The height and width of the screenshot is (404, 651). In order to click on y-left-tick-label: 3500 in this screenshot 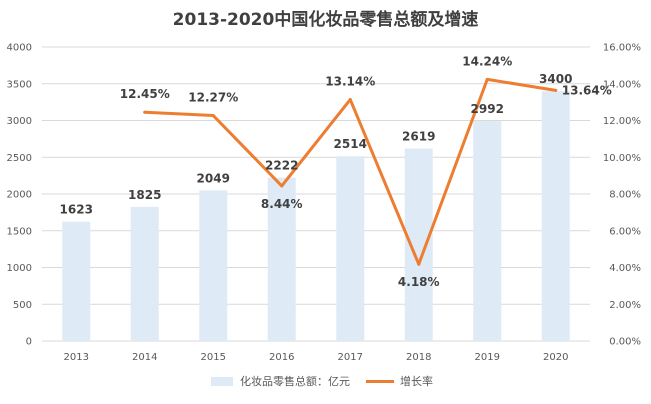, I will do `click(19, 84)`.